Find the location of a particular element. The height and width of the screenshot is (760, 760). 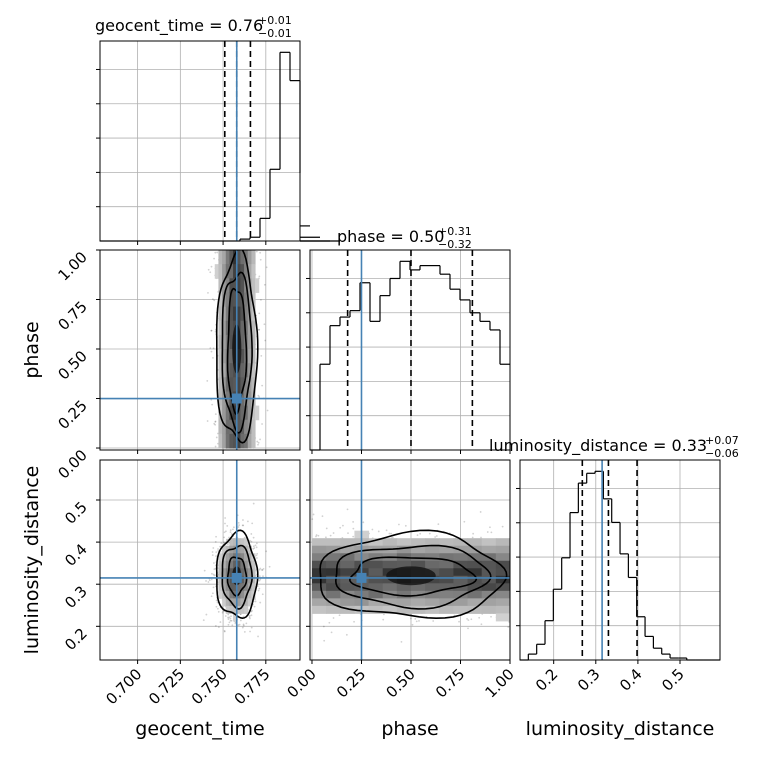

title-phase-minus: −0.32 is located at coordinates (455, 244).